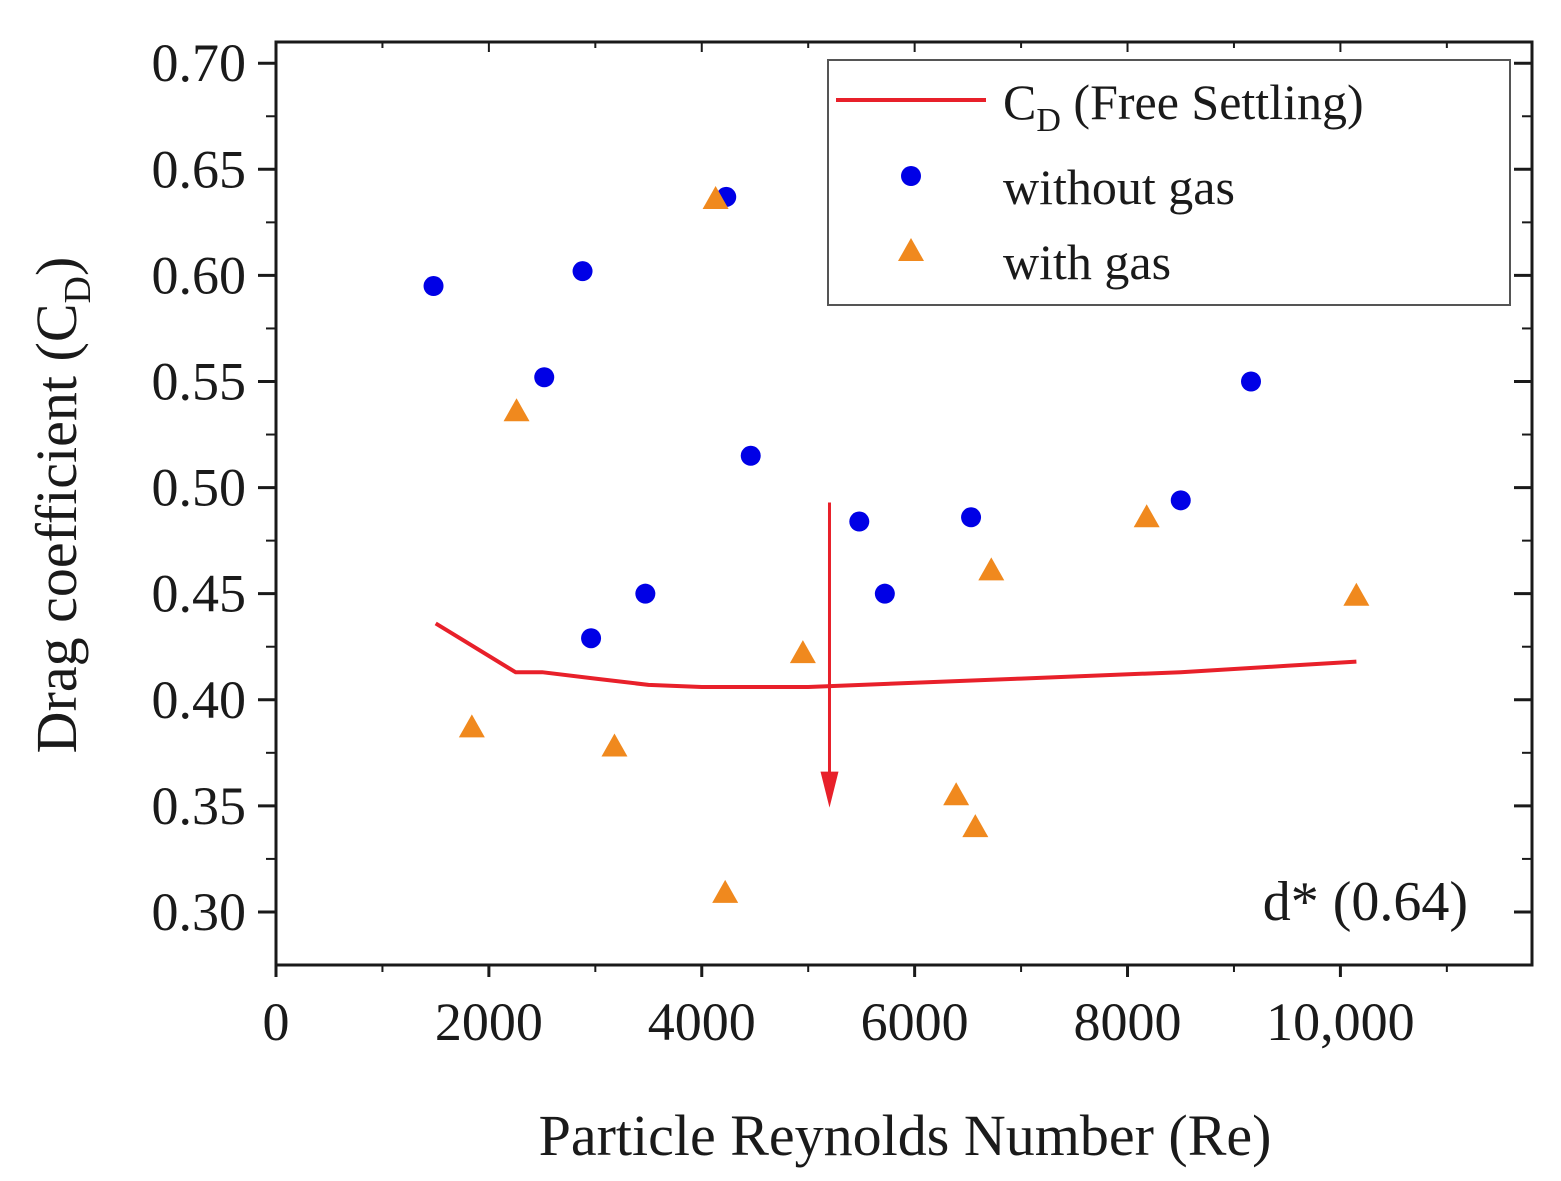 The height and width of the screenshot is (1181, 1561). I want to click on y-axis-title-subscript: D, so click(78, 289).